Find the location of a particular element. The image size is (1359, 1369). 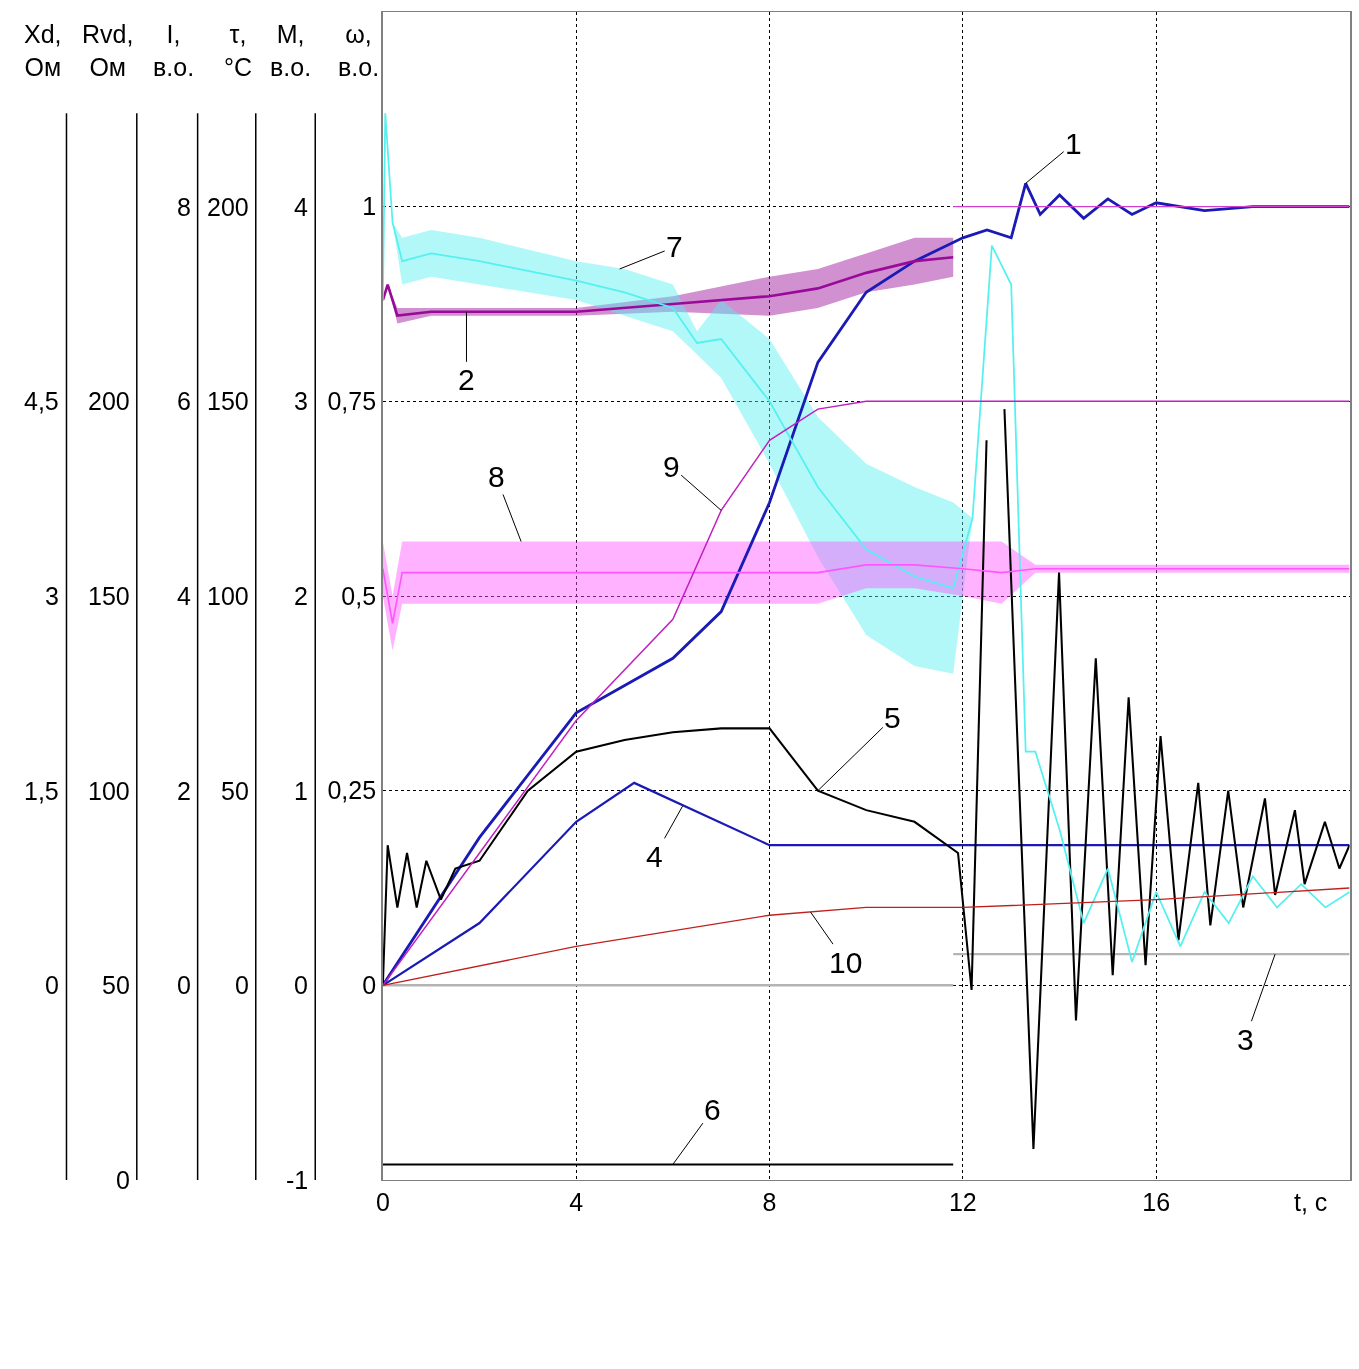

annotation: 2 is located at coordinates (466, 379).